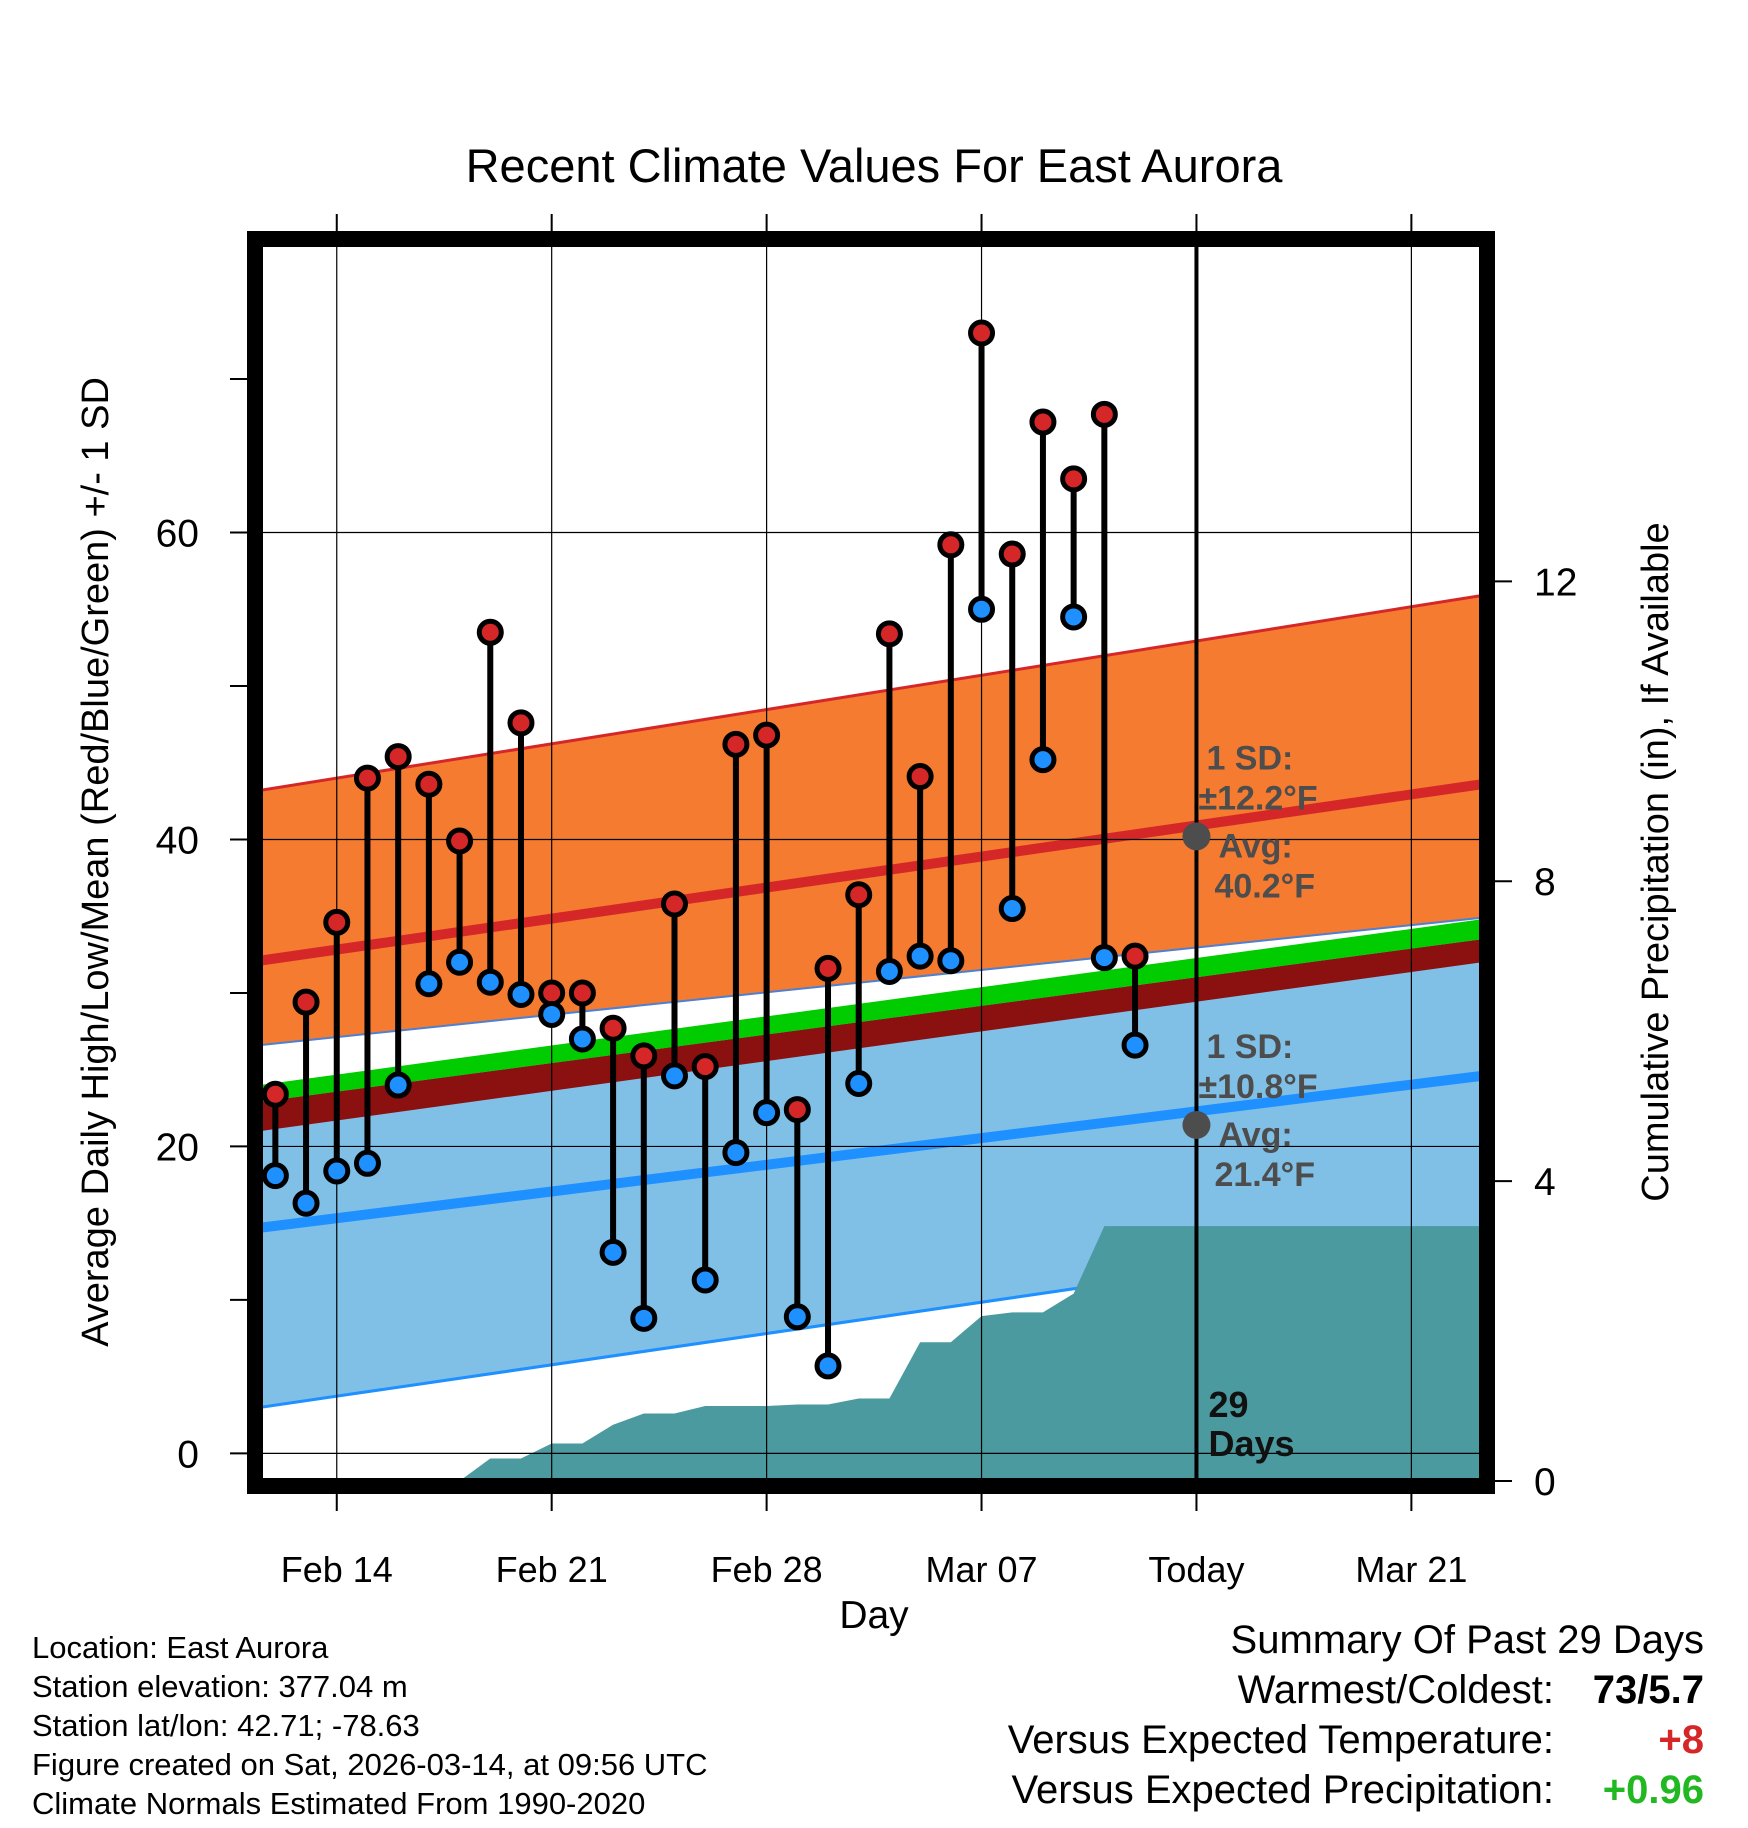 The width and height of the screenshot is (1748, 1828). What do you see at coordinates (1255, 1135) in the screenshot?
I see `low-avg-title: Avg:` at bounding box center [1255, 1135].